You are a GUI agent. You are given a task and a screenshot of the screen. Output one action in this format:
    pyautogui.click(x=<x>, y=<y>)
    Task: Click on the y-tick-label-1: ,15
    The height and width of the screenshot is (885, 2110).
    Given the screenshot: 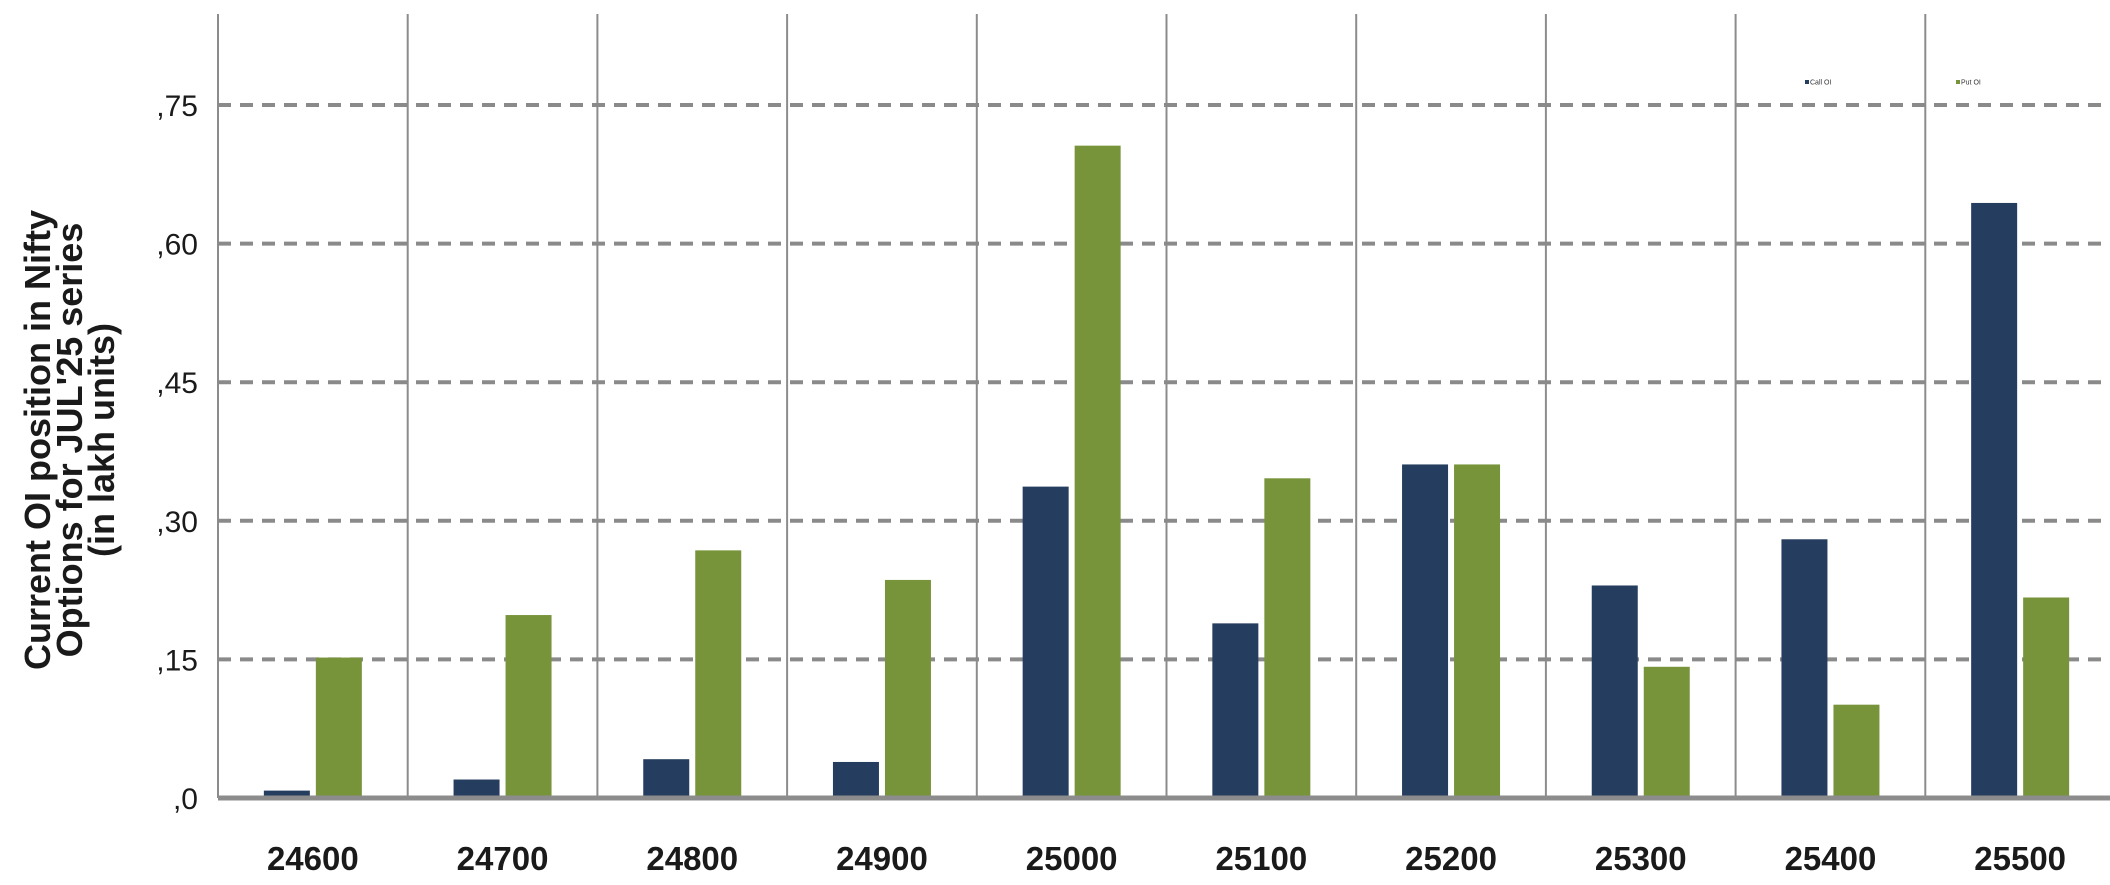 What is the action you would take?
    pyautogui.click(x=177, y=660)
    